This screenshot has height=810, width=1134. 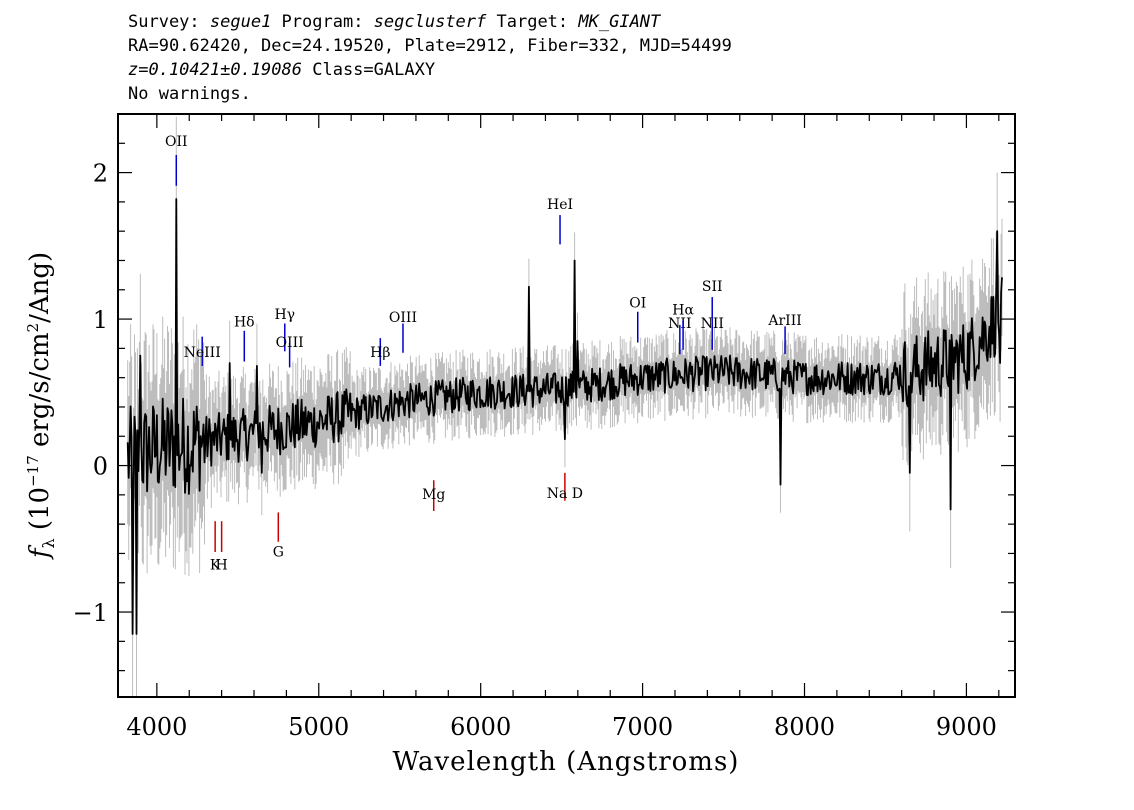 What do you see at coordinates (784, 321) in the screenshot?
I see `emission-line-label: ArIII` at bounding box center [784, 321].